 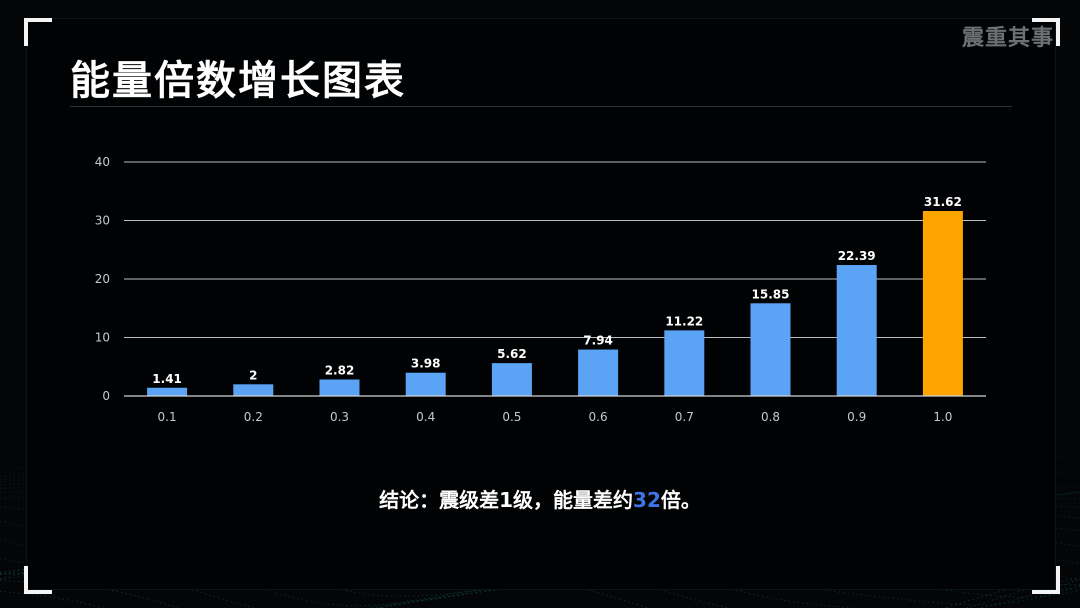 What do you see at coordinates (943, 202) in the screenshot?
I see `data-label: 31.62` at bounding box center [943, 202].